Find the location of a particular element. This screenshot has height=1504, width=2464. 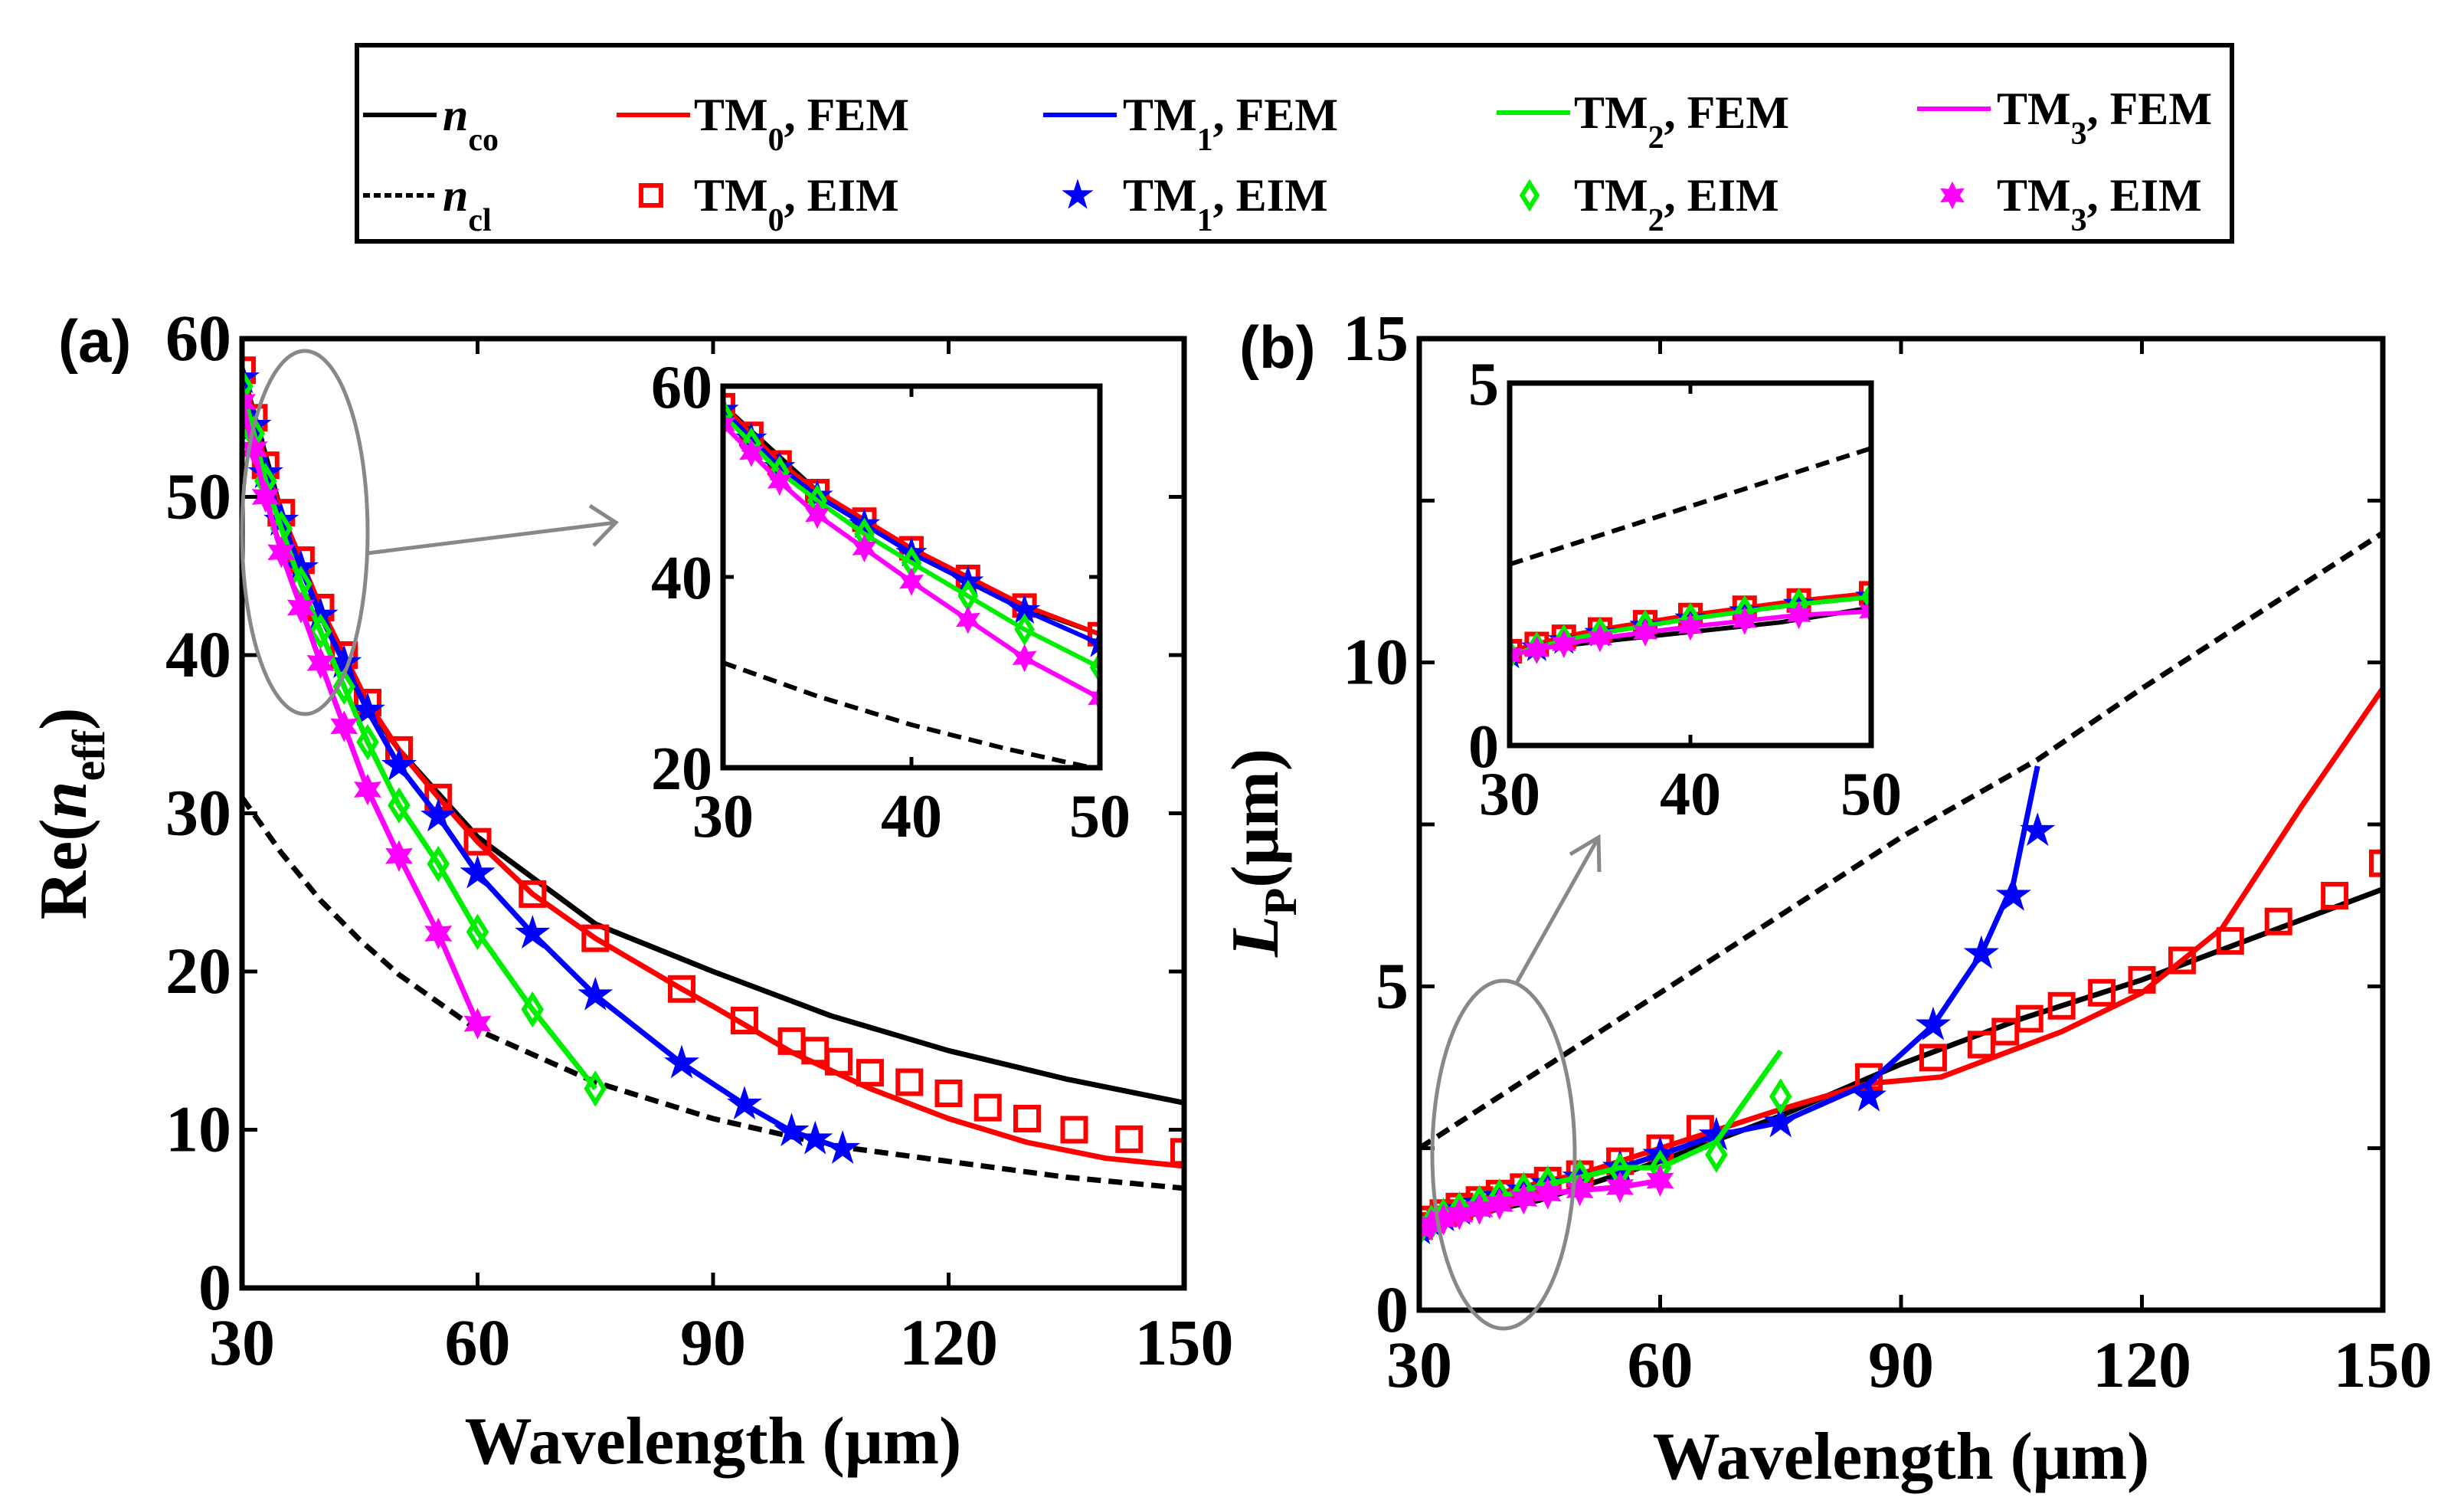

inset-plot-area is located at coordinates (1690, 564).